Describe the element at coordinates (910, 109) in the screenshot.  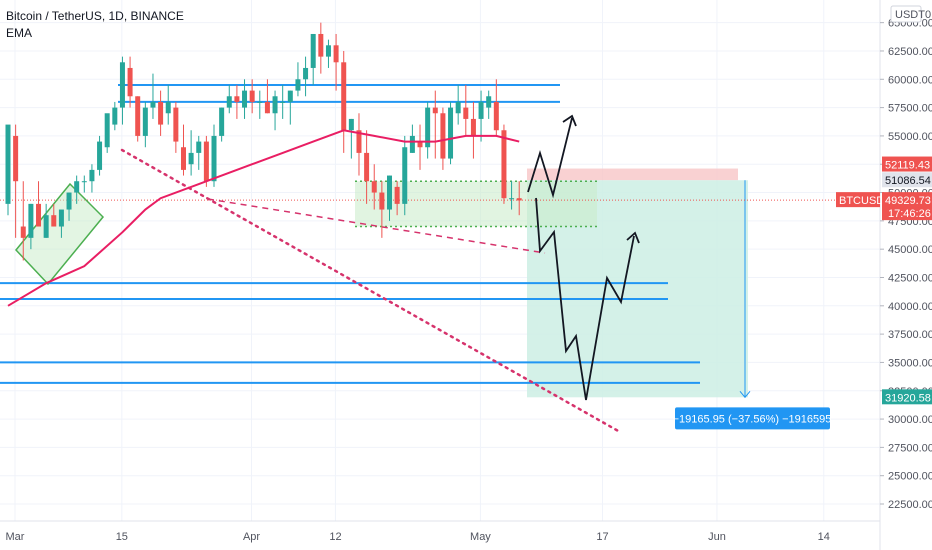
I see `price-tick-label: 57500.00` at that location.